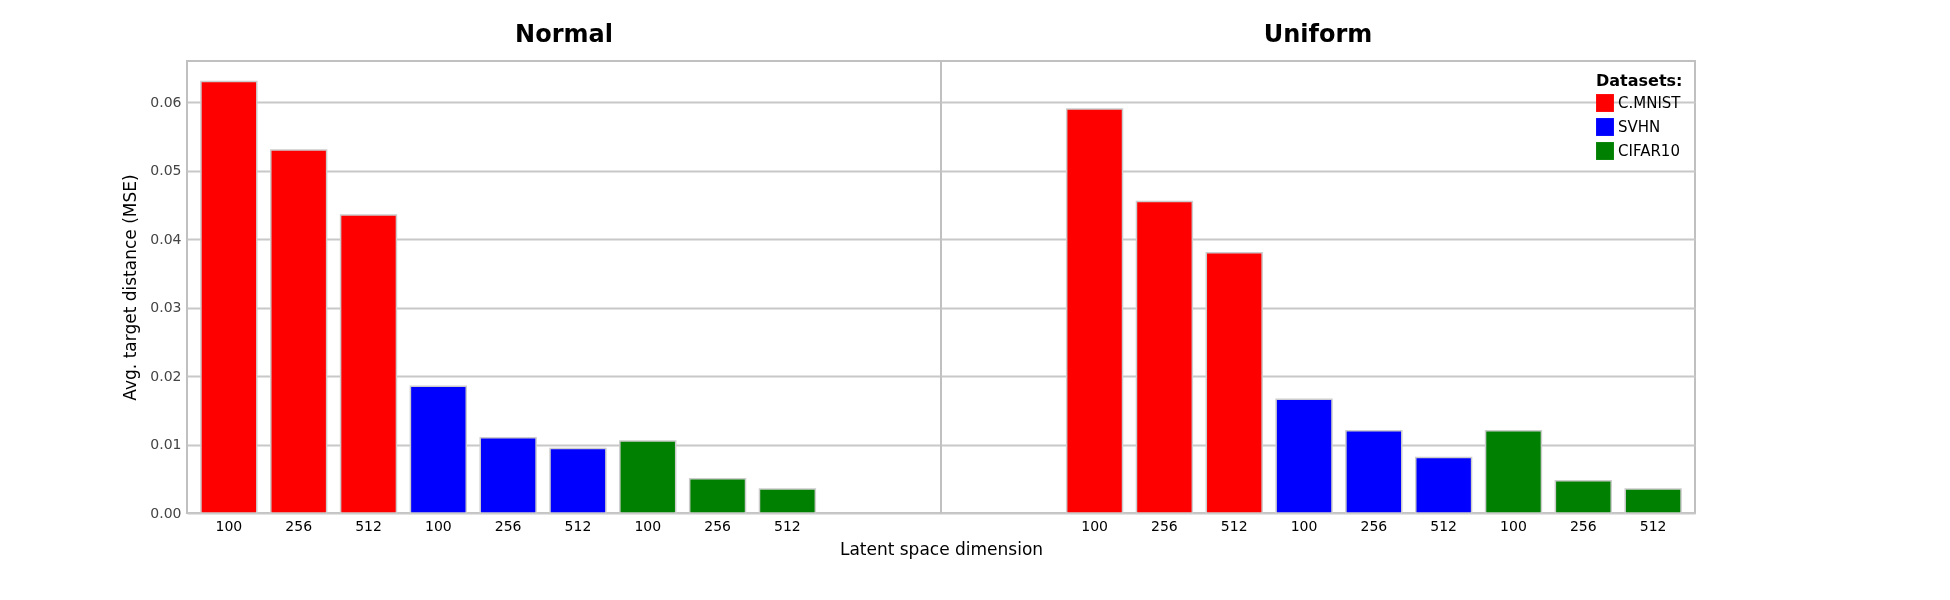 This screenshot has width=1950, height=600. Describe the element at coordinates (1639, 127) in the screenshot. I see `legend-label: SVHN` at that location.